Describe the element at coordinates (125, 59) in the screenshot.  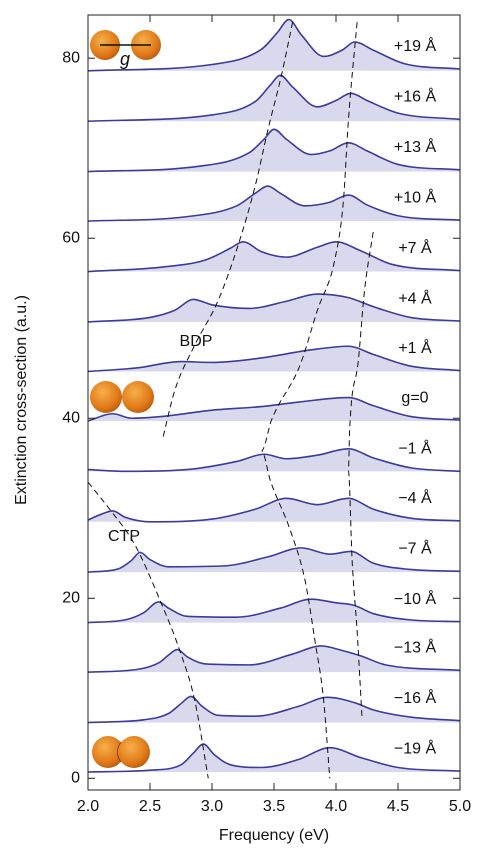
I see `icon-label: g` at that location.